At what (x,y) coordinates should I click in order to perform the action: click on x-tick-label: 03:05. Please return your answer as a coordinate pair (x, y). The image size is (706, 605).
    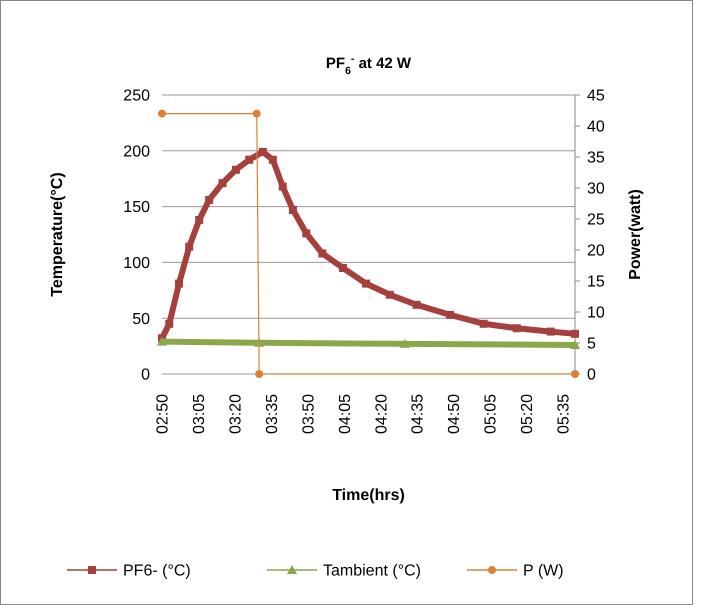
    Looking at the image, I should click on (199, 414).